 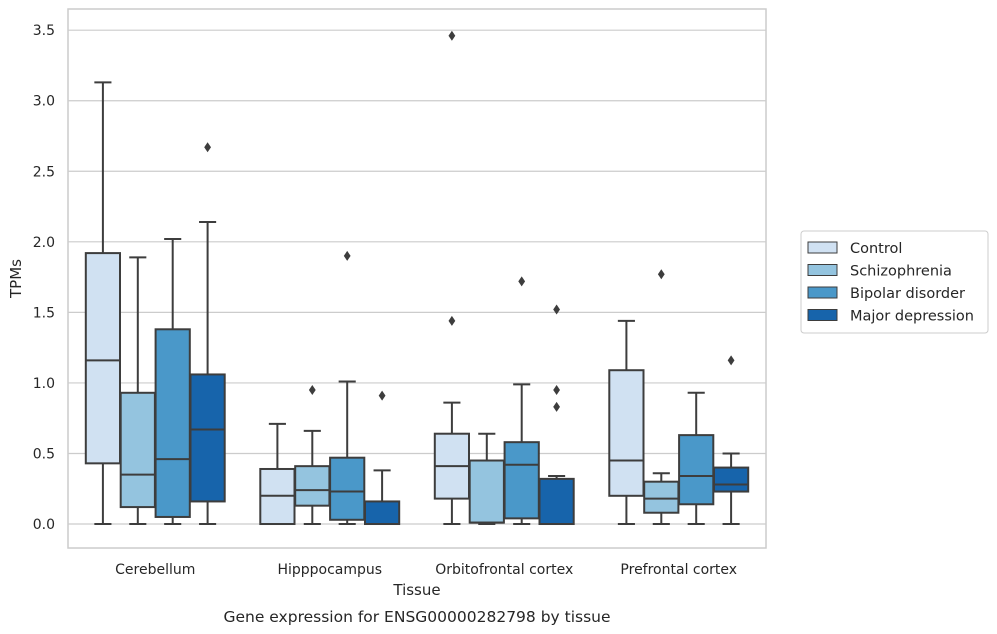 I want to click on x-tick-label: Hipppocampus, so click(x=329, y=570).